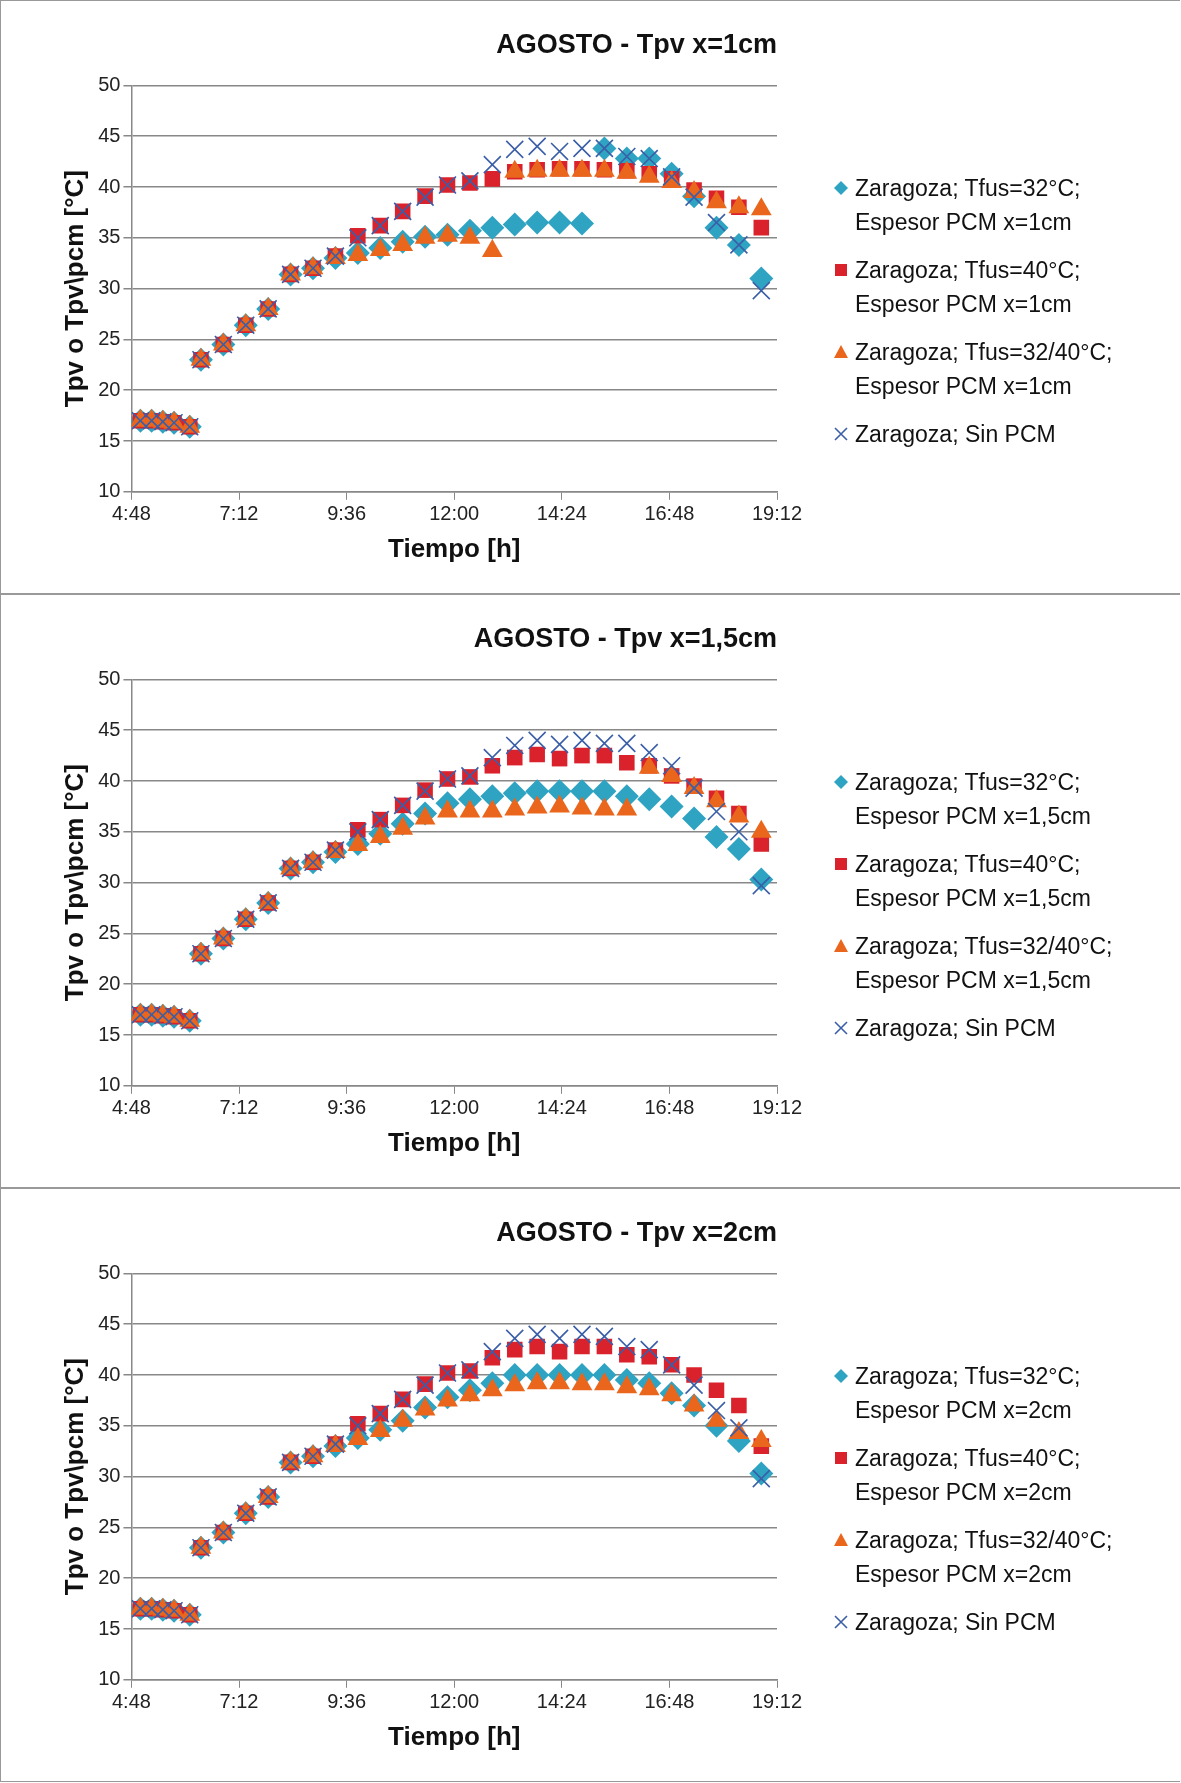 The height and width of the screenshot is (1783, 1181). What do you see at coordinates (984, 963) in the screenshot?
I see `legend-label: Zaragoza; Tfus=32/40°C; Espesor PCM x=1,5cm` at bounding box center [984, 963].